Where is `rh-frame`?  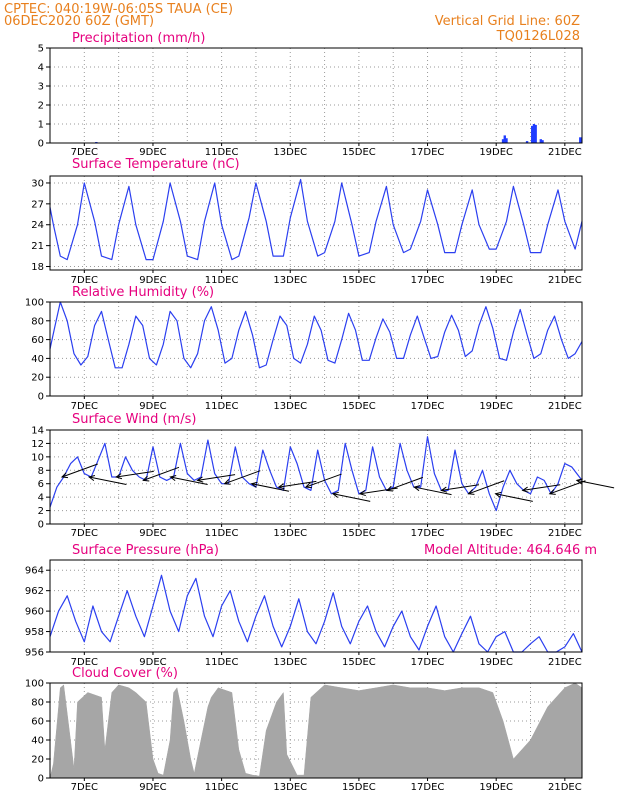 rh-frame is located at coordinates (316, 349).